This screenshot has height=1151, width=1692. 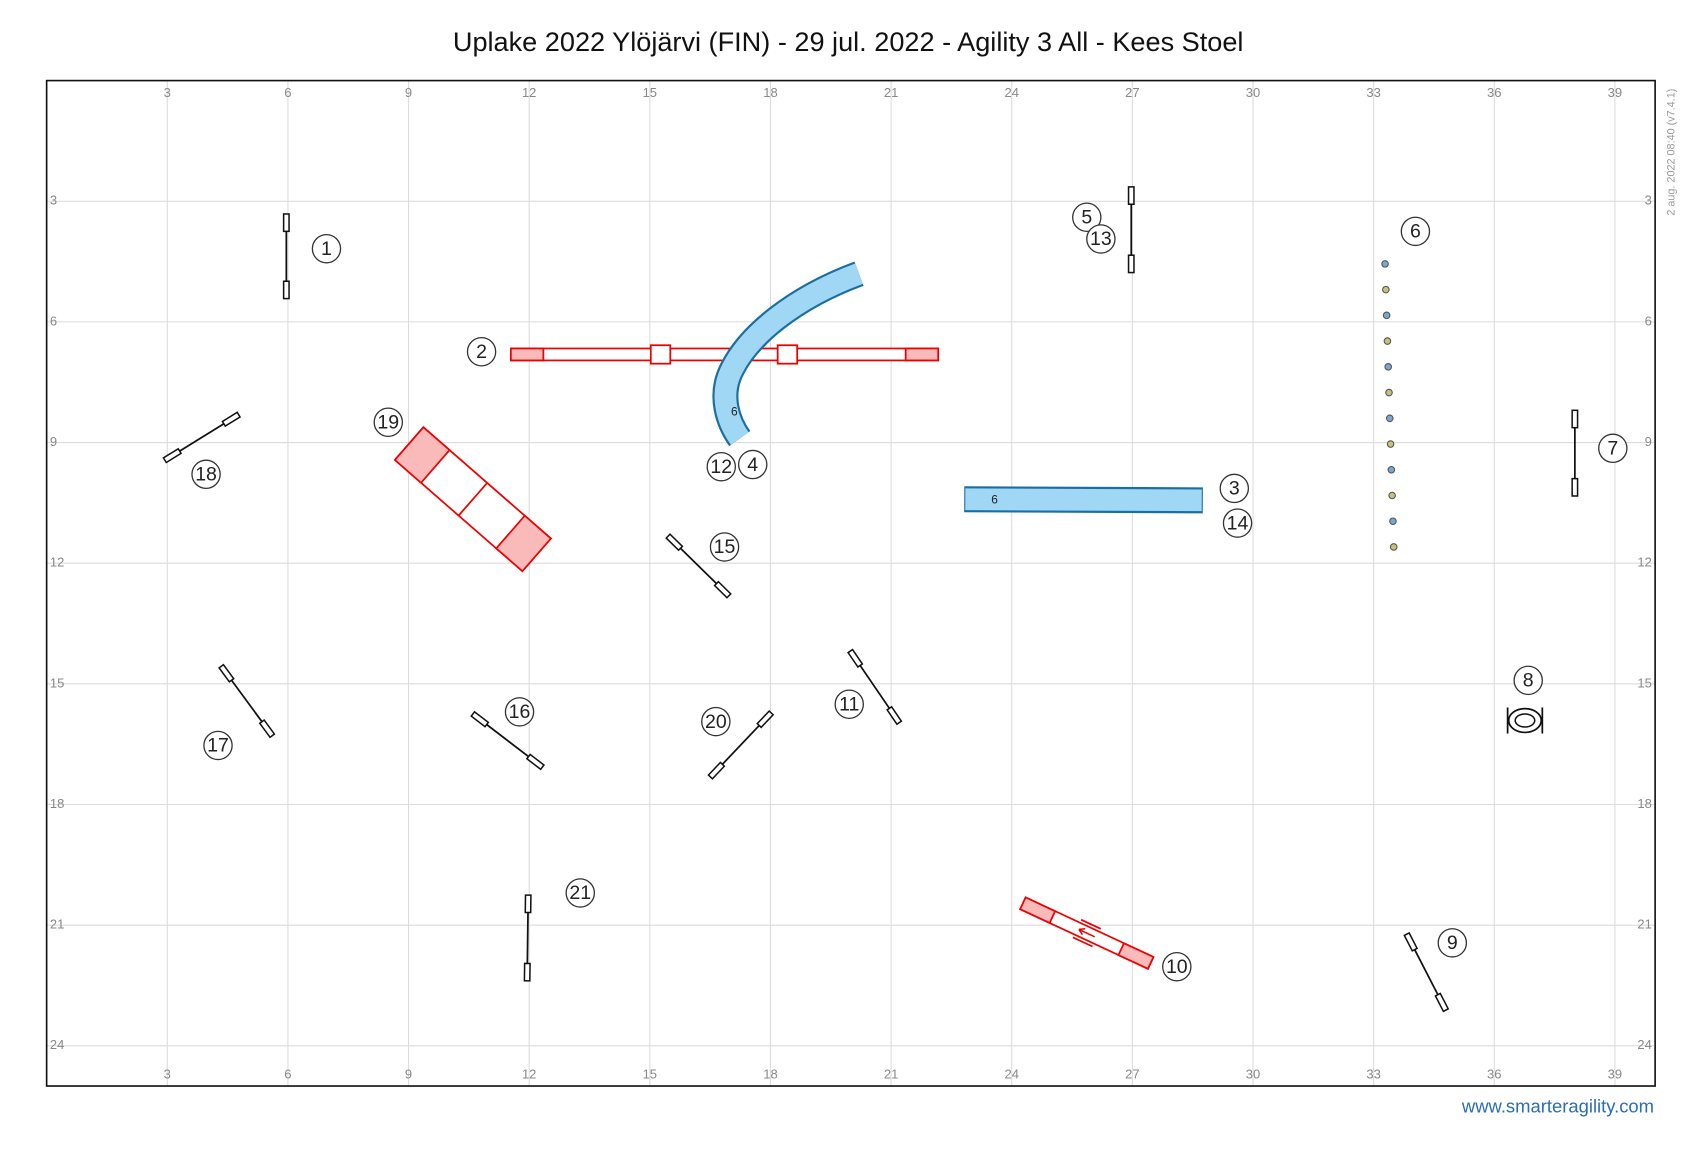 I want to click on x-tick-label: 9, so click(x=408, y=1074).